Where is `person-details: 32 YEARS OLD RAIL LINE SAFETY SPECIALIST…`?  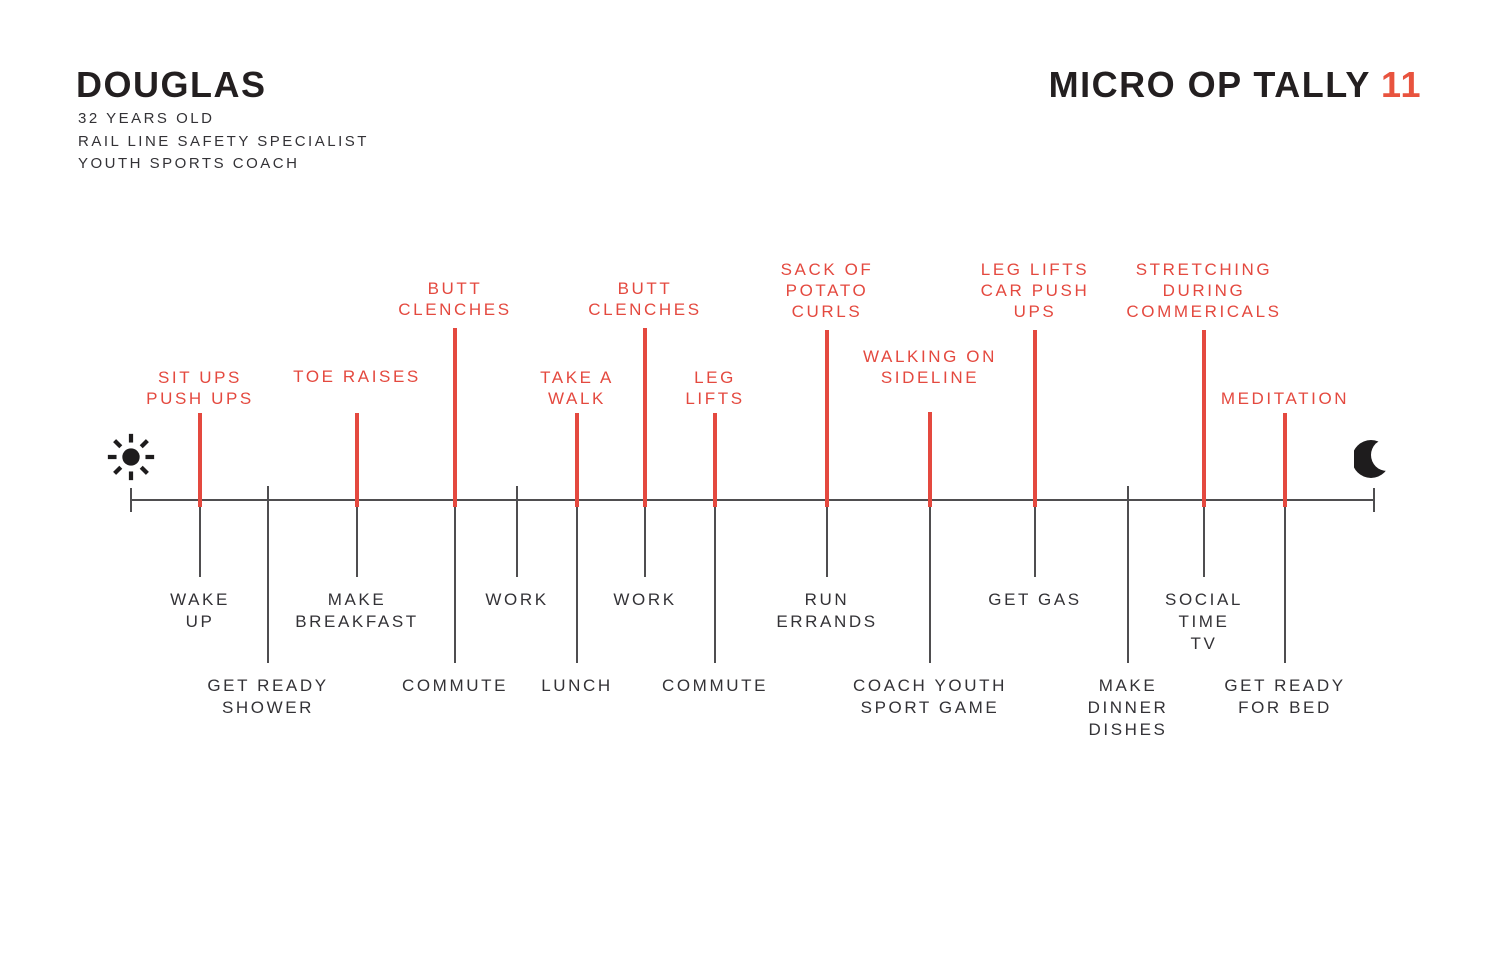
person-details: 32 YEARS OLD RAIL LINE SAFETY SPECIALIST… is located at coordinates (223, 142).